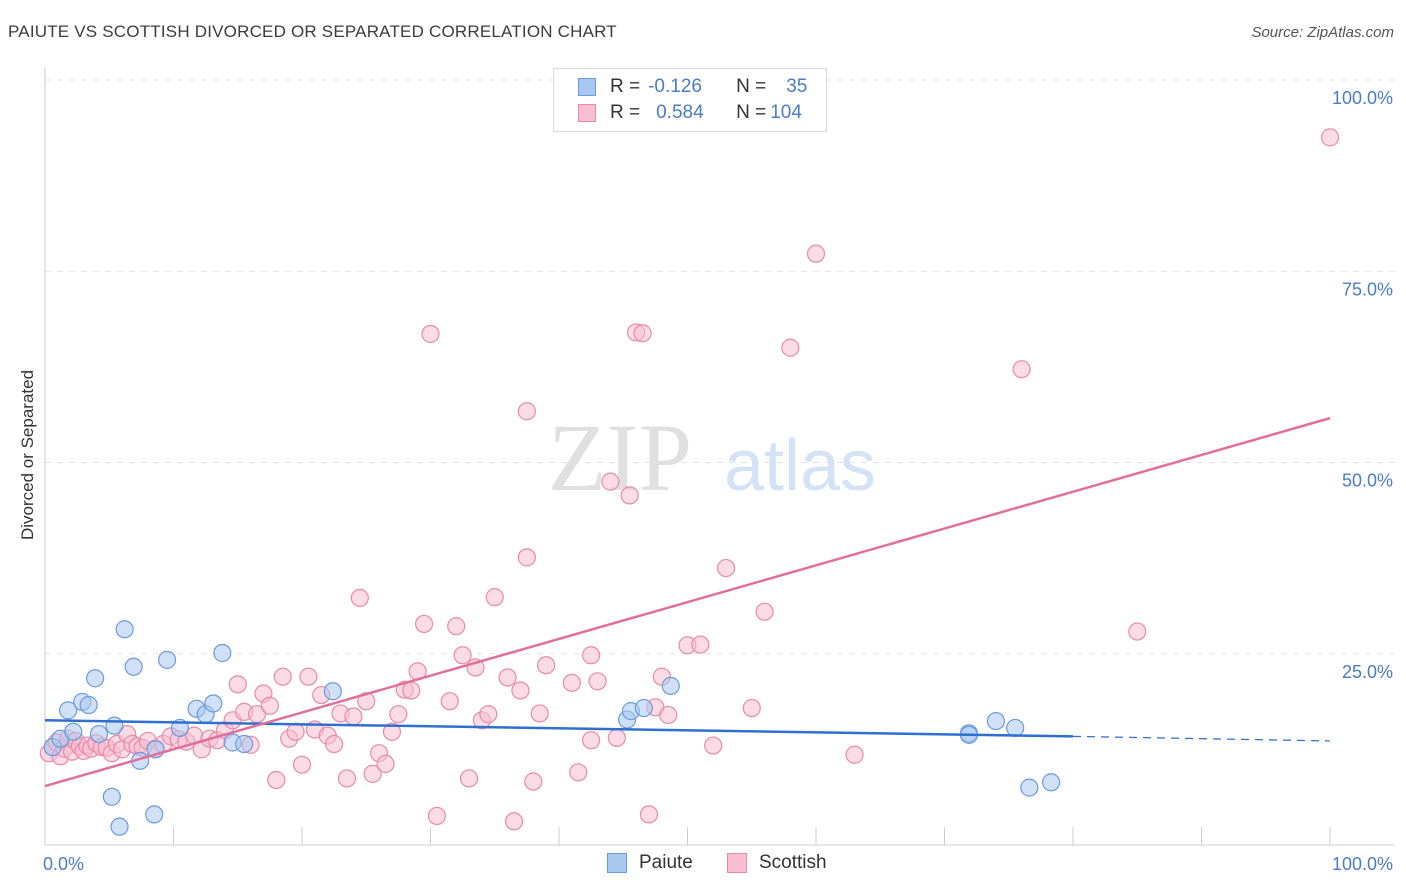  What do you see at coordinates (703, 865) in the screenshot?
I see `bottom-legend: Paiute Scottish` at bounding box center [703, 865].